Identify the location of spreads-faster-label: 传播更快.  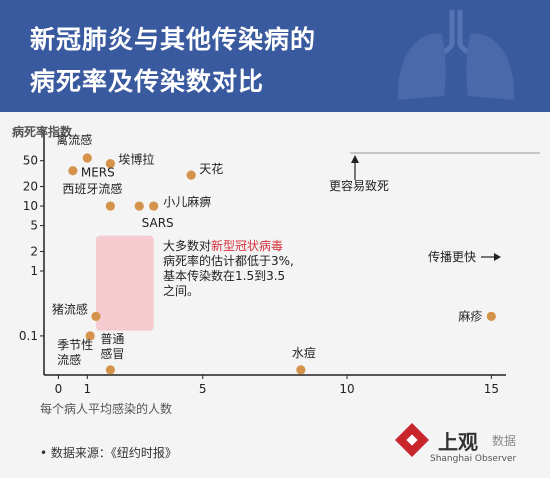
(452, 256).